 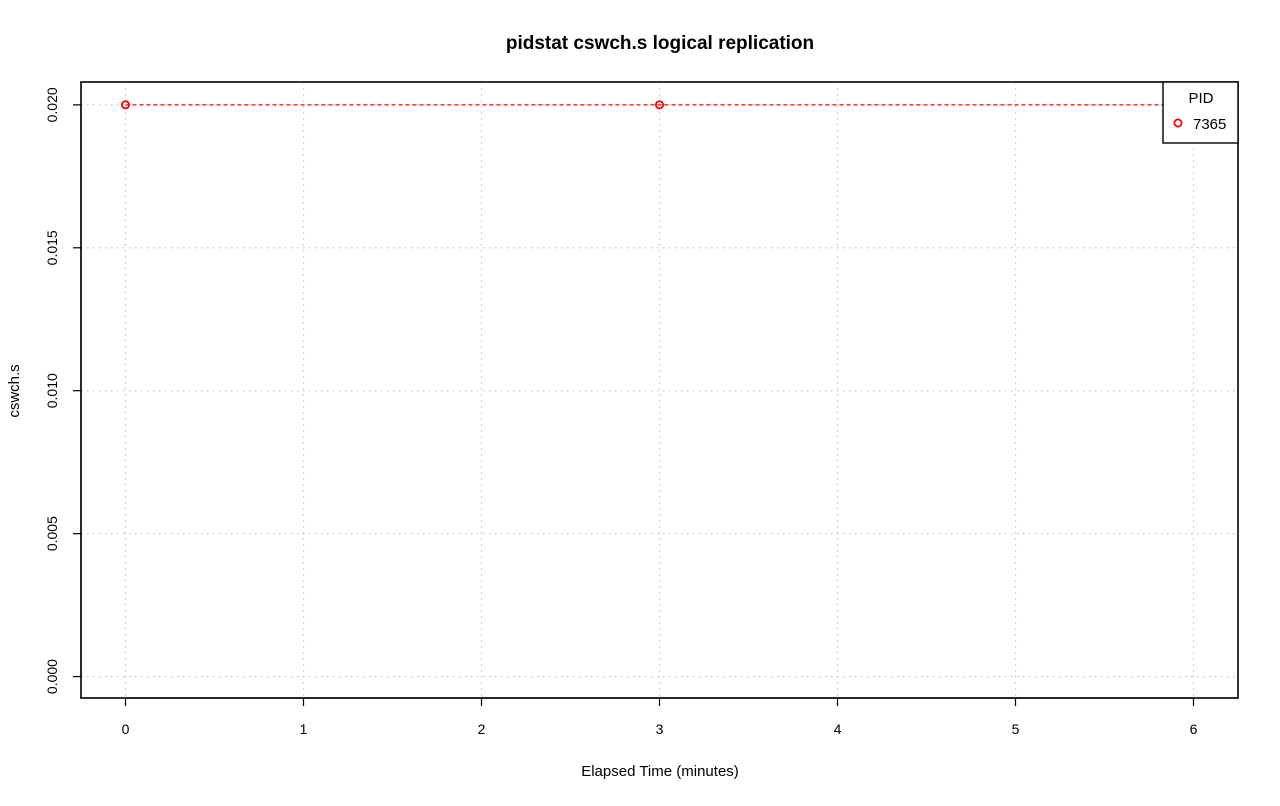 What do you see at coordinates (660, 771) in the screenshot?
I see `x-axis-label: Elapsed Time (minutes)` at bounding box center [660, 771].